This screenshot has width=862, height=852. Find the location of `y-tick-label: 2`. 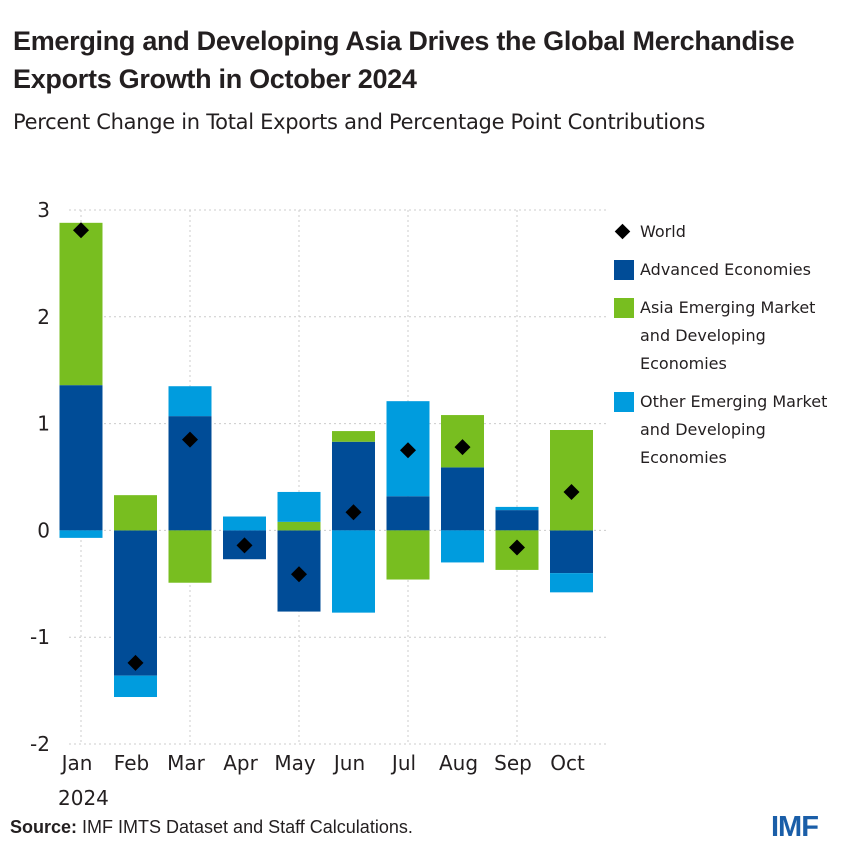

y-tick-label: 2 is located at coordinates (43, 317).